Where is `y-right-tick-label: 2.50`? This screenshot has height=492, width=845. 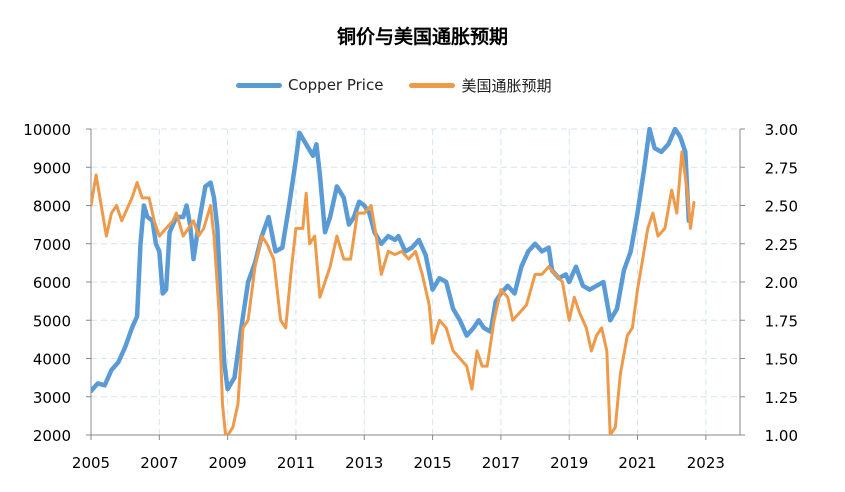 y-right-tick-label: 2.50 is located at coordinates (781, 207).